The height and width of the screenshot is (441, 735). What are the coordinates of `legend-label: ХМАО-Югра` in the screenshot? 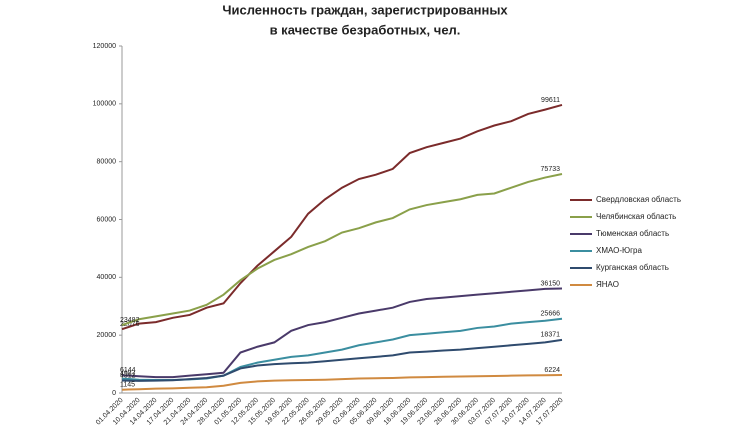 It's located at (619, 250).